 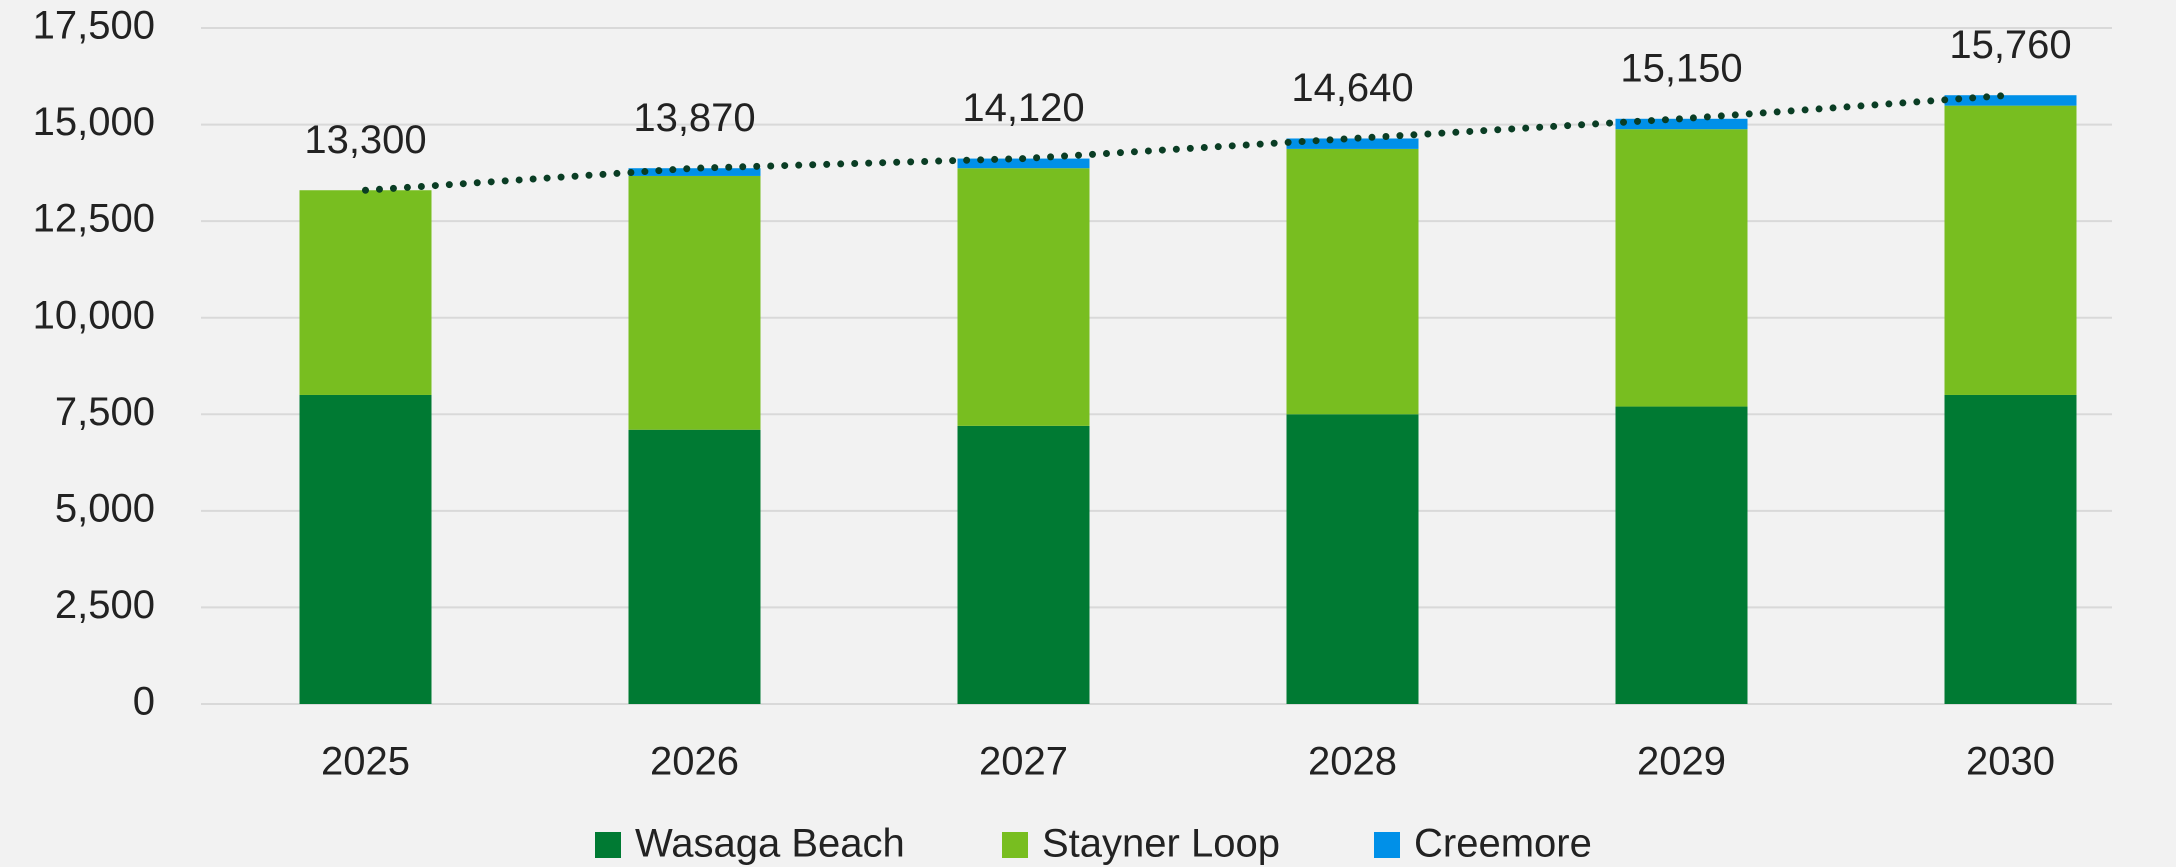 What do you see at coordinates (694, 762) in the screenshot?
I see `x-tick-label: 2026` at bounding box center [694, 762].